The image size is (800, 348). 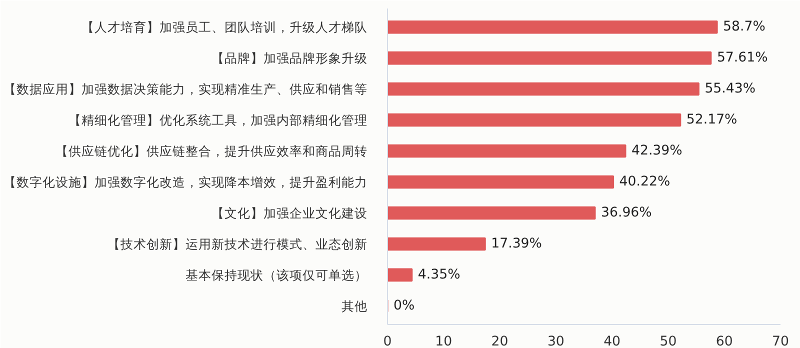 What do you see at coordinates (499, 341) in the screenshot?
I see `x-tick-label: 20` at bounding box center [499, 341].